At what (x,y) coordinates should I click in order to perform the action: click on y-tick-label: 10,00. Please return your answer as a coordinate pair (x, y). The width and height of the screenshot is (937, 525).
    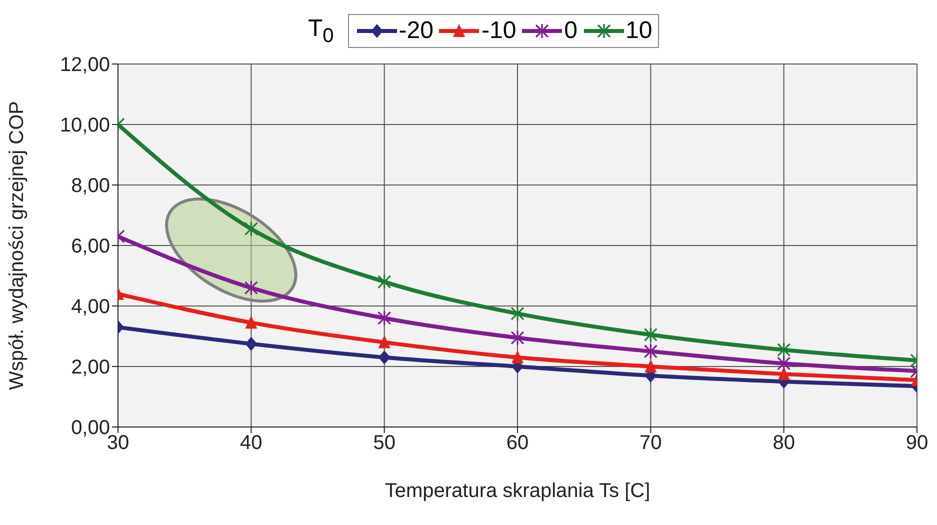
    Looking at the image, I should click on (85, 125).